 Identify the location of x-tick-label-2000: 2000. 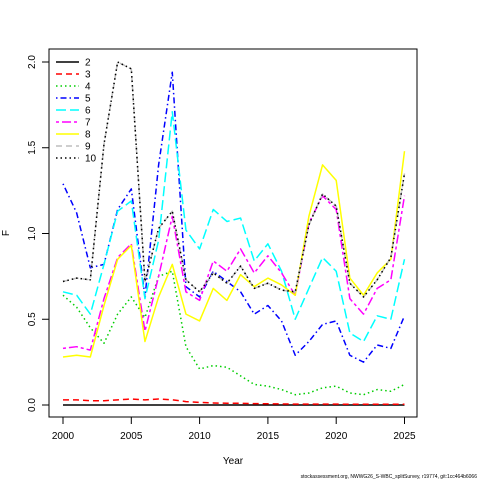
(63, 436).